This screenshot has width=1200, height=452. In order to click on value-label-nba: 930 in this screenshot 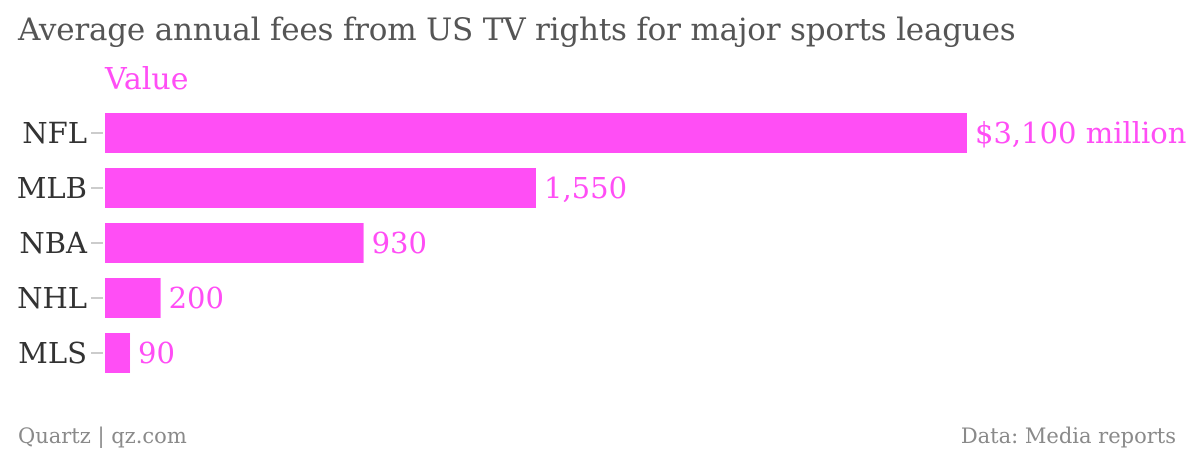, I will do `click(399, 243)`.